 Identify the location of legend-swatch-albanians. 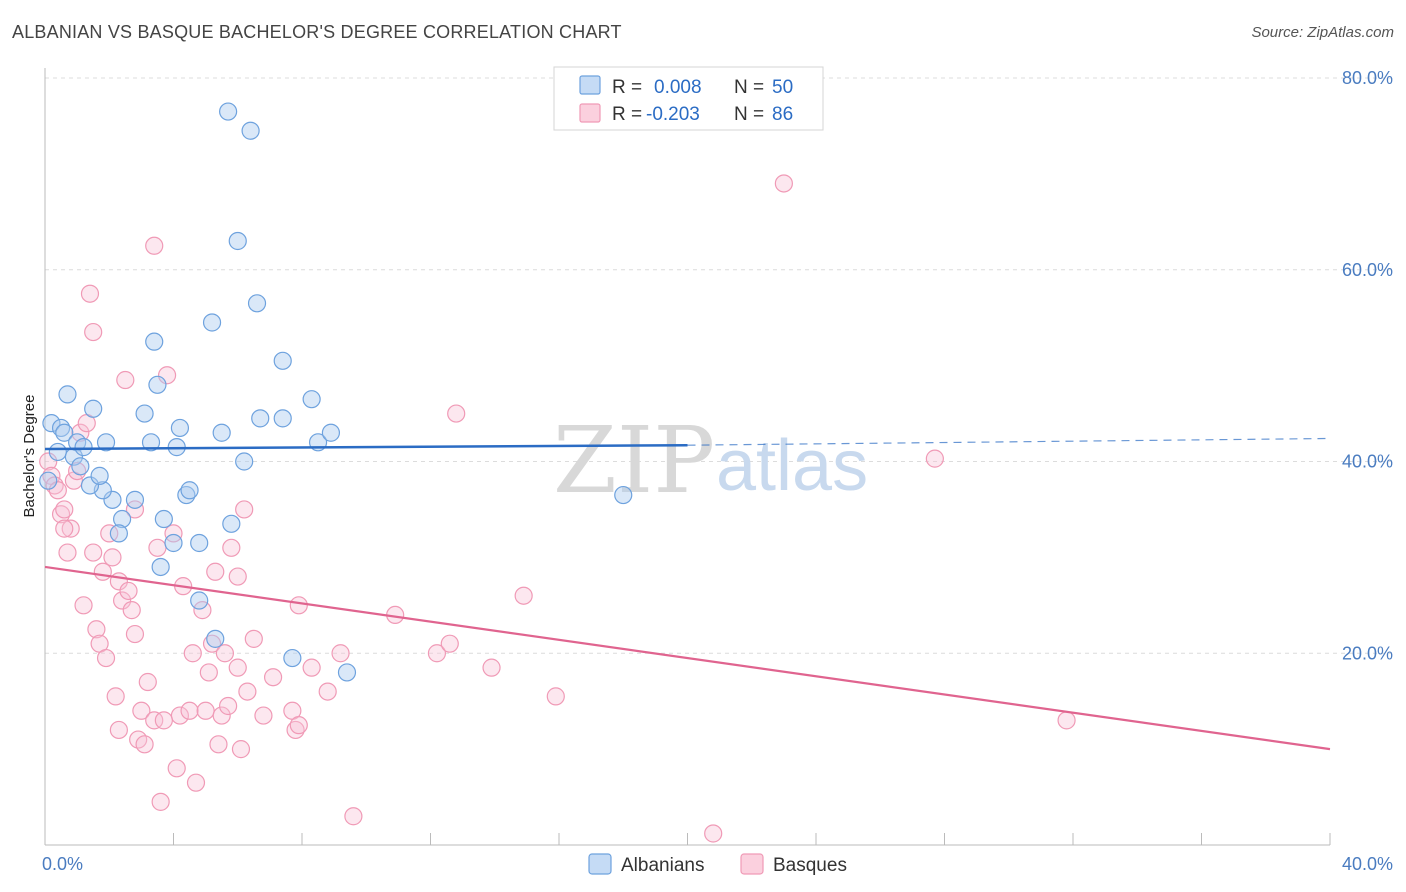
(590, 85).